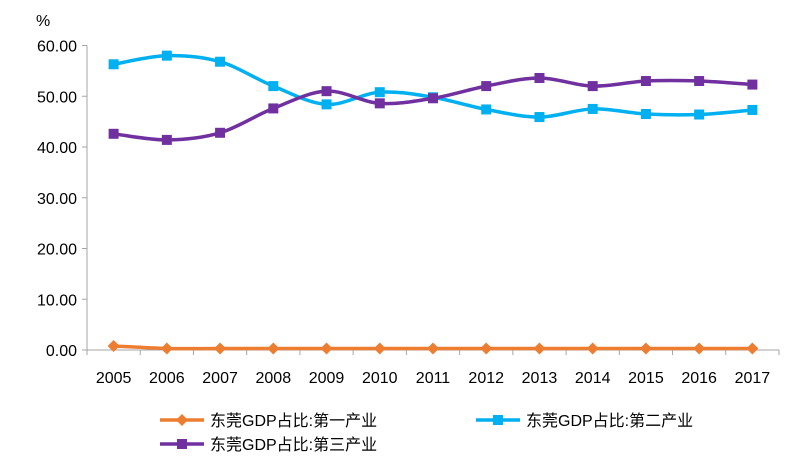  I want to click on x-tick-label: 2013, so click(540, 378).